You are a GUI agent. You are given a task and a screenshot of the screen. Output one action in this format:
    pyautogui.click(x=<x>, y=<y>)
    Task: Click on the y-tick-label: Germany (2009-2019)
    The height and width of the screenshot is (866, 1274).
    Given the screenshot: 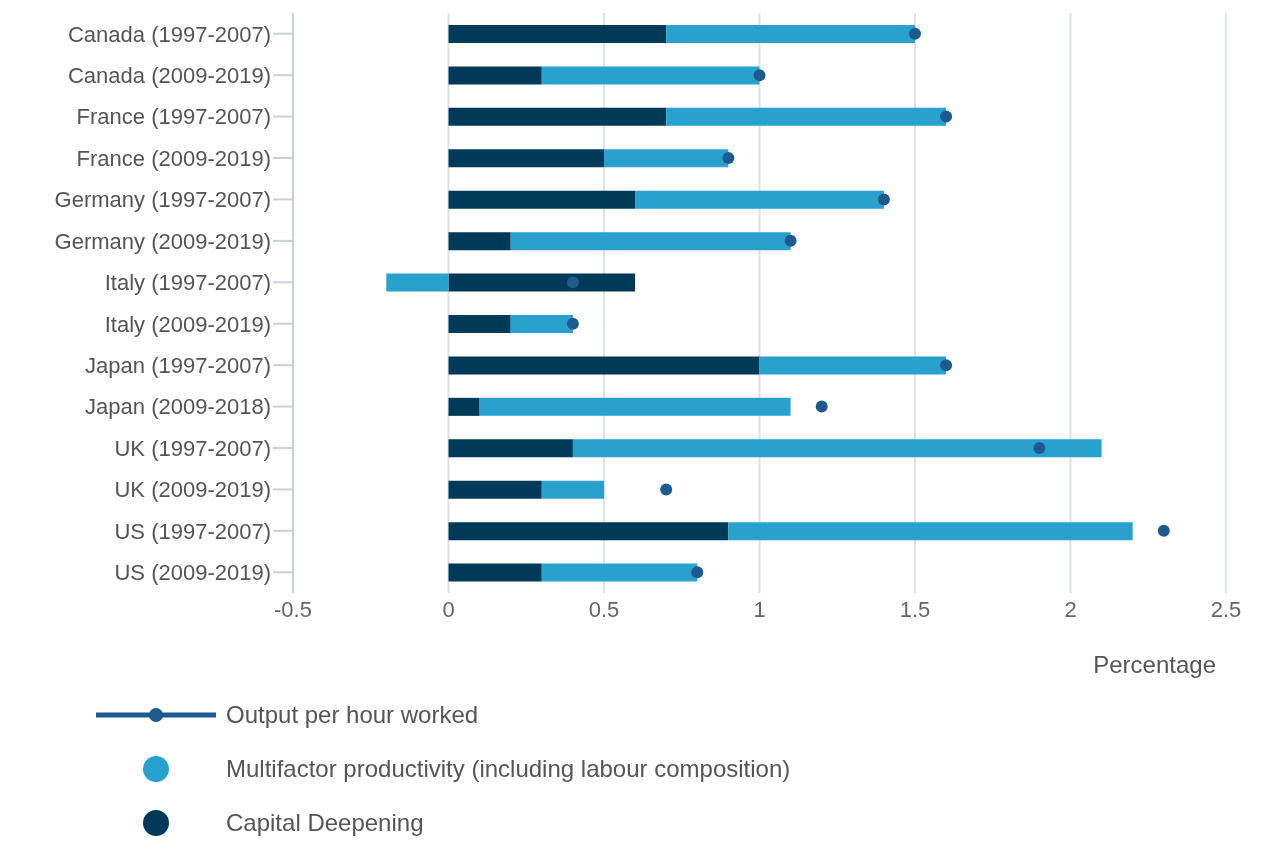 What is the action you would take?
    pyautogui.click(x=162, y=241)
    